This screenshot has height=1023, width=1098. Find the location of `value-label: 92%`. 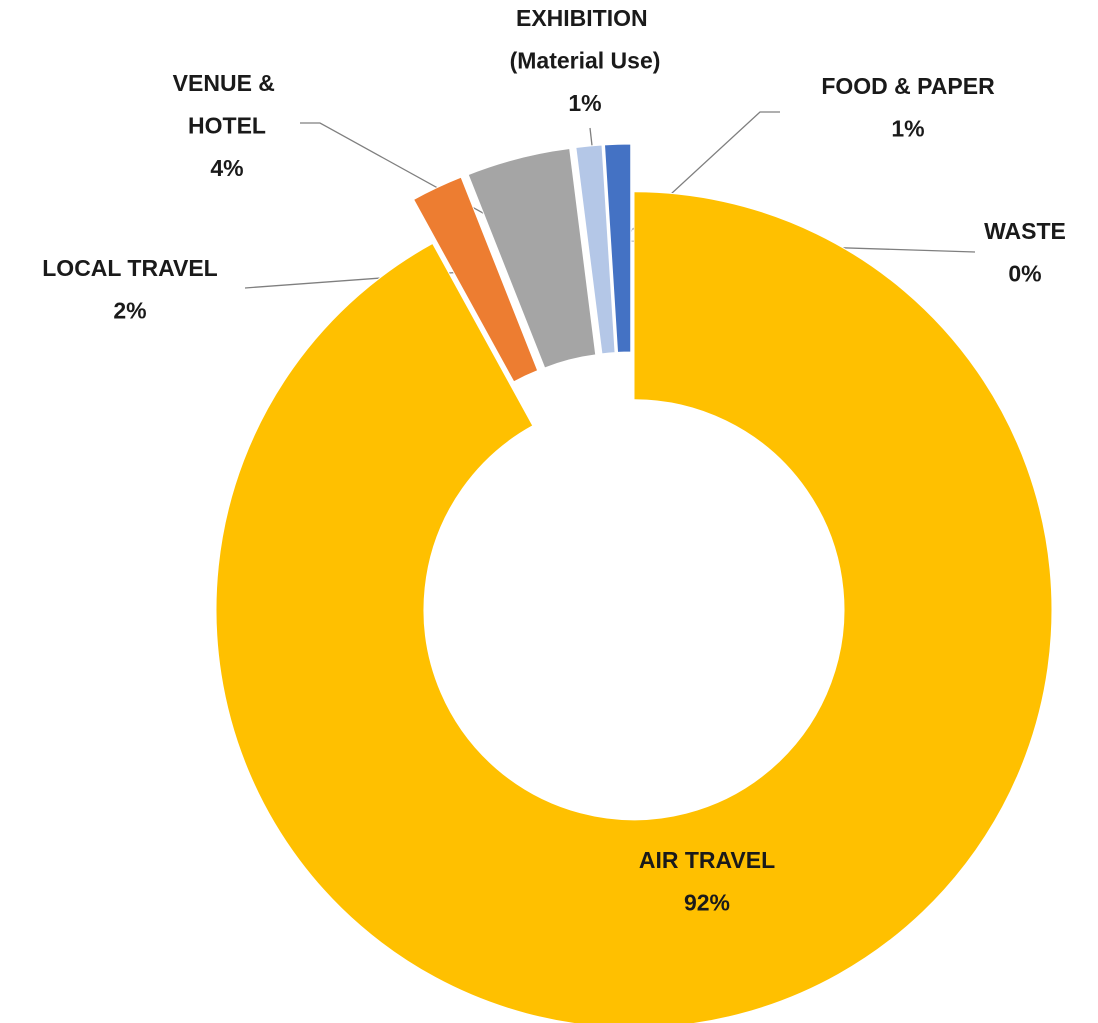

value-label: 92% is located at coordinates (707, 903).